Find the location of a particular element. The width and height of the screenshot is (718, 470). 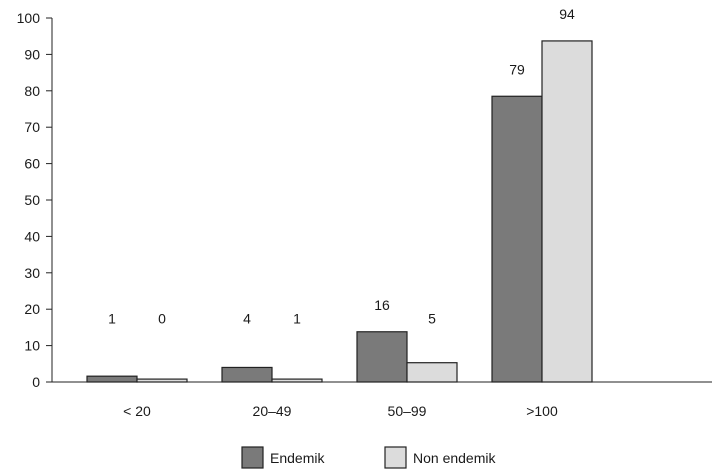

x-tick-label: 20–49 is located at coordinates (272, 411).